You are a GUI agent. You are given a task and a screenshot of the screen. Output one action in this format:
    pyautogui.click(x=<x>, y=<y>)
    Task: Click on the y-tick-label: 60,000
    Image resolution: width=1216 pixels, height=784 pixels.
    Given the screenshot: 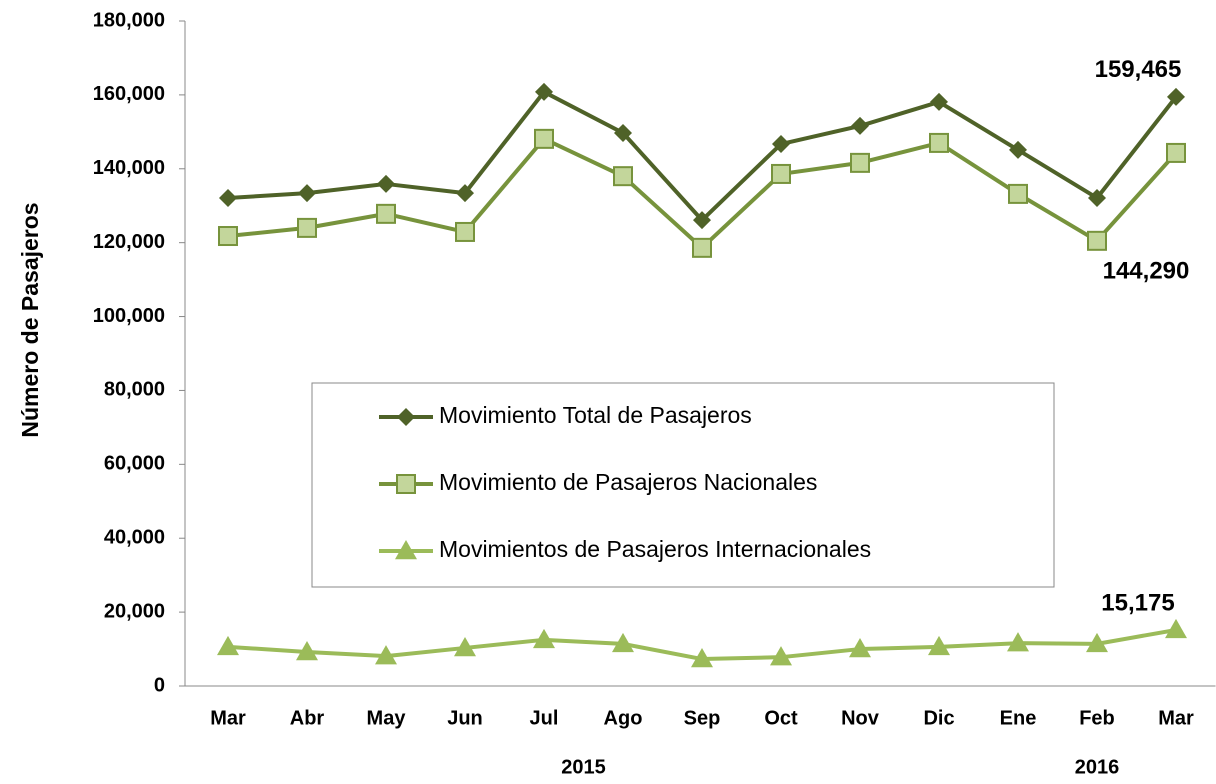 What is the action you would take?
    pyautogui.click(x=134, y=464)
    